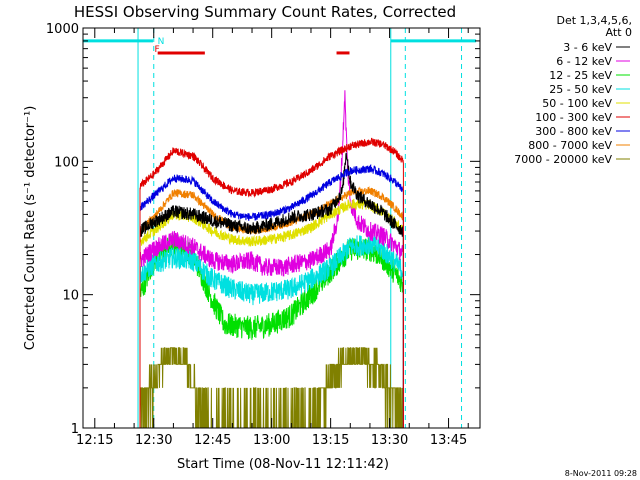 This screenshot has height=480, width=640. I want to click on legend-label-300-800-kev: 300 - 800 keV, so click(573, 131).